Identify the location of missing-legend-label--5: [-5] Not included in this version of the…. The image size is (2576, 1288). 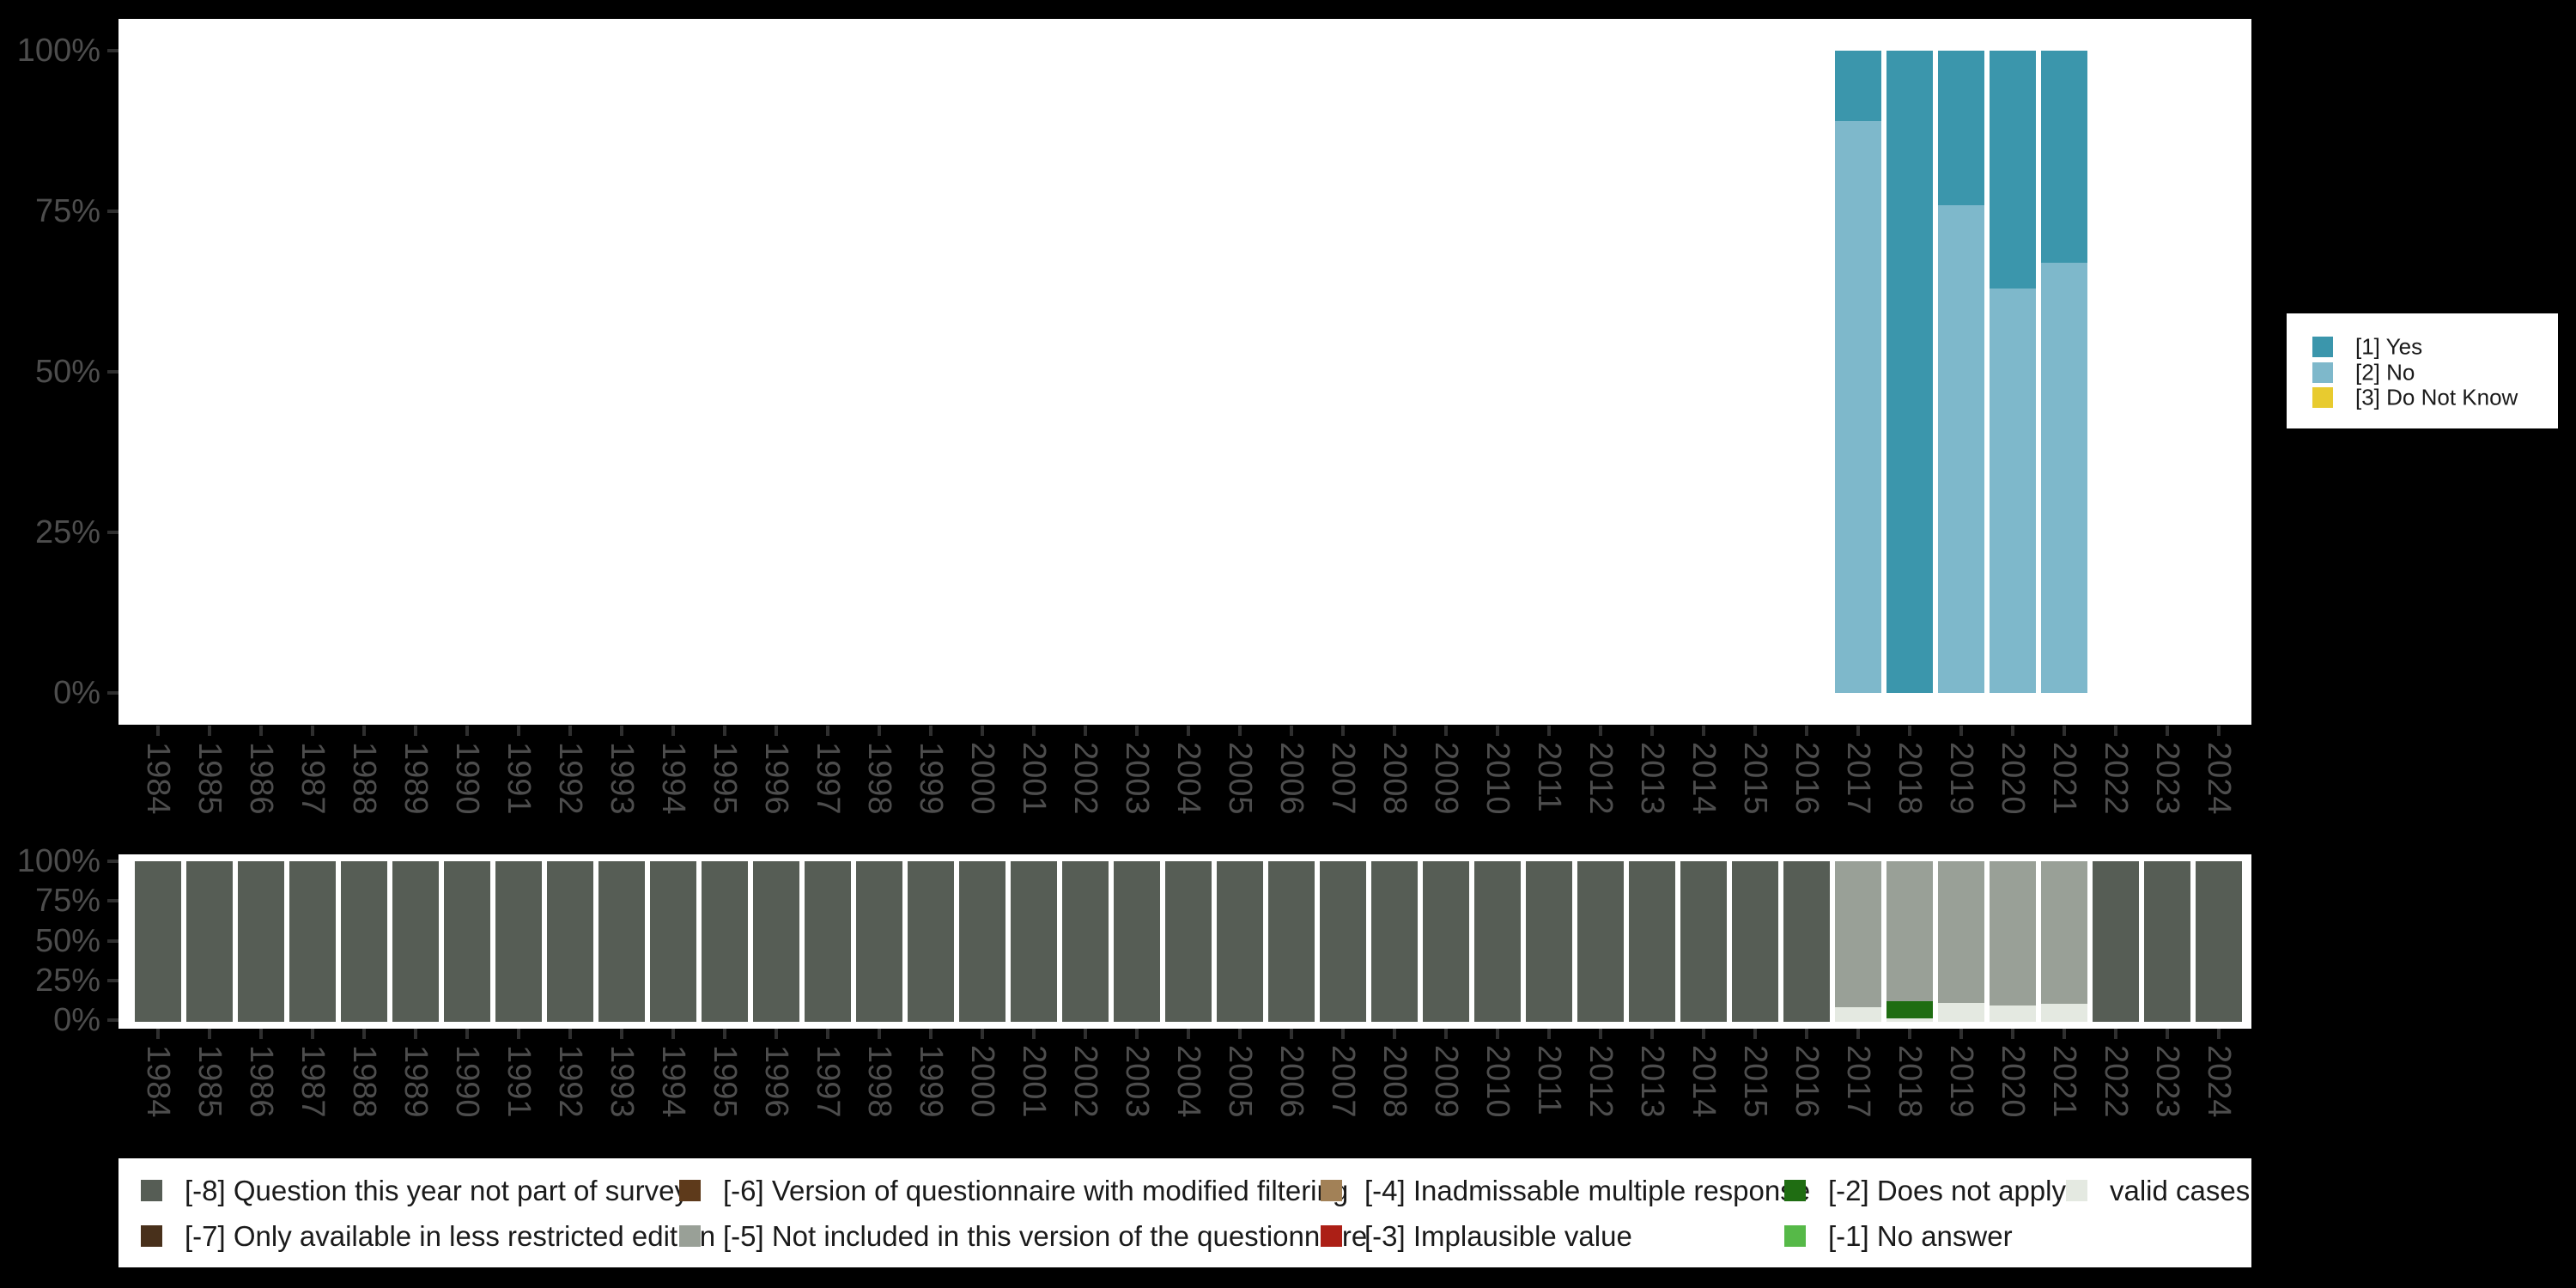
(1045, 1236).